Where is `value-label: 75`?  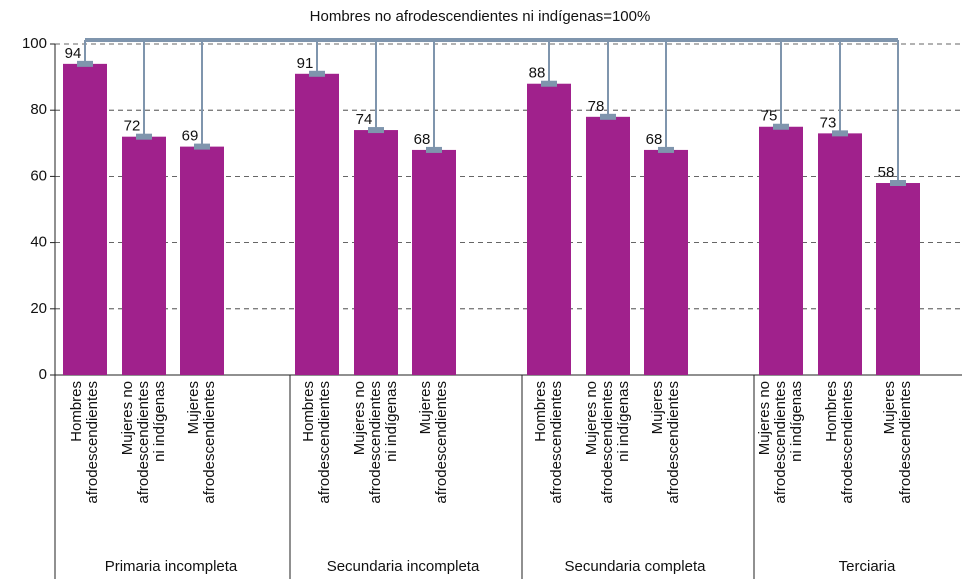
value-label: 75 is located at coordinates (769, 116).